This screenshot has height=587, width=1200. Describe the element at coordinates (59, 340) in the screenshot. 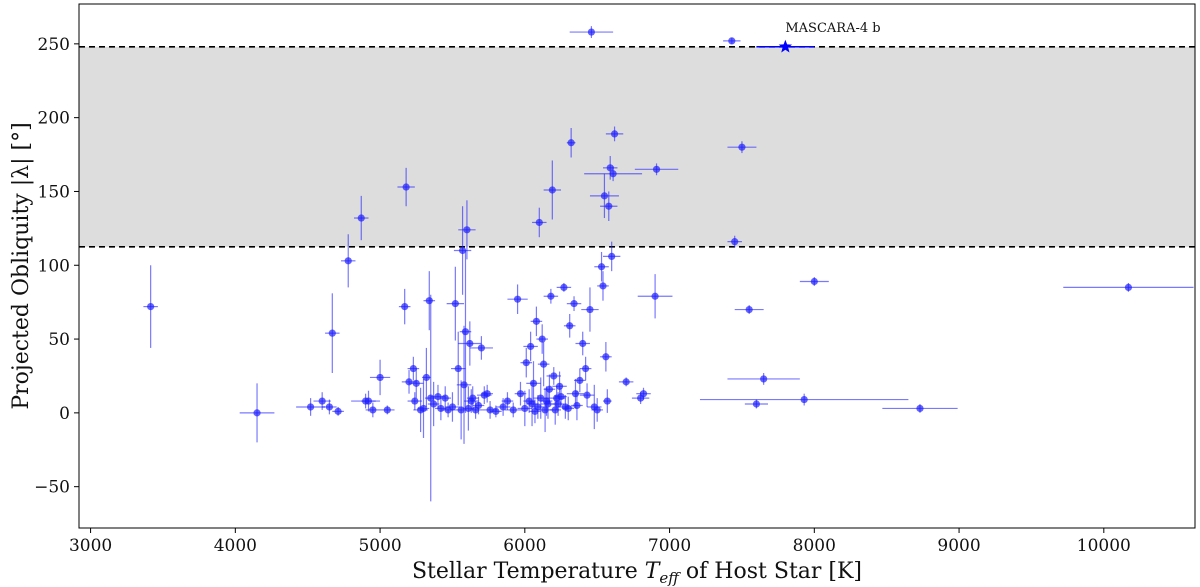

I see `y-tick-label: 50` at that location.